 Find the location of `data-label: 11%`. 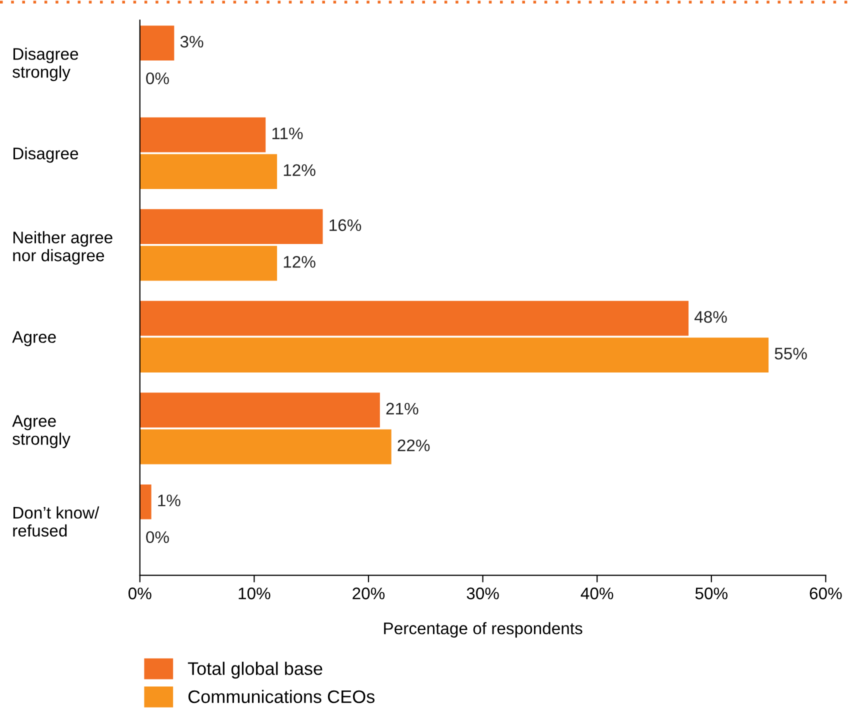

data-label: 11% is located at coordinates (287, 134).